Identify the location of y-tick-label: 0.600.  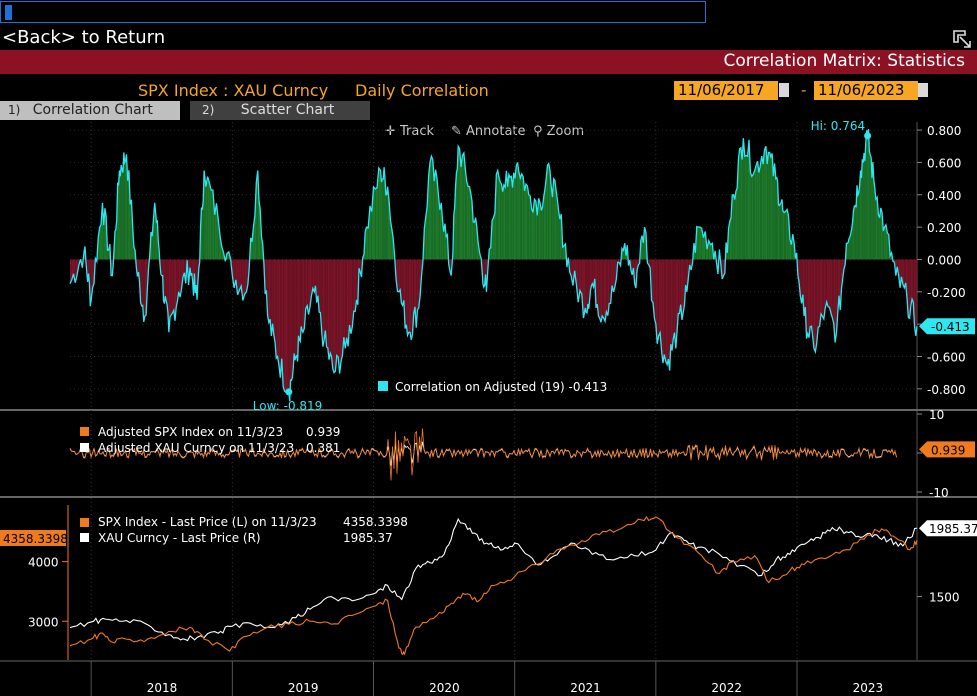
(944, 163).